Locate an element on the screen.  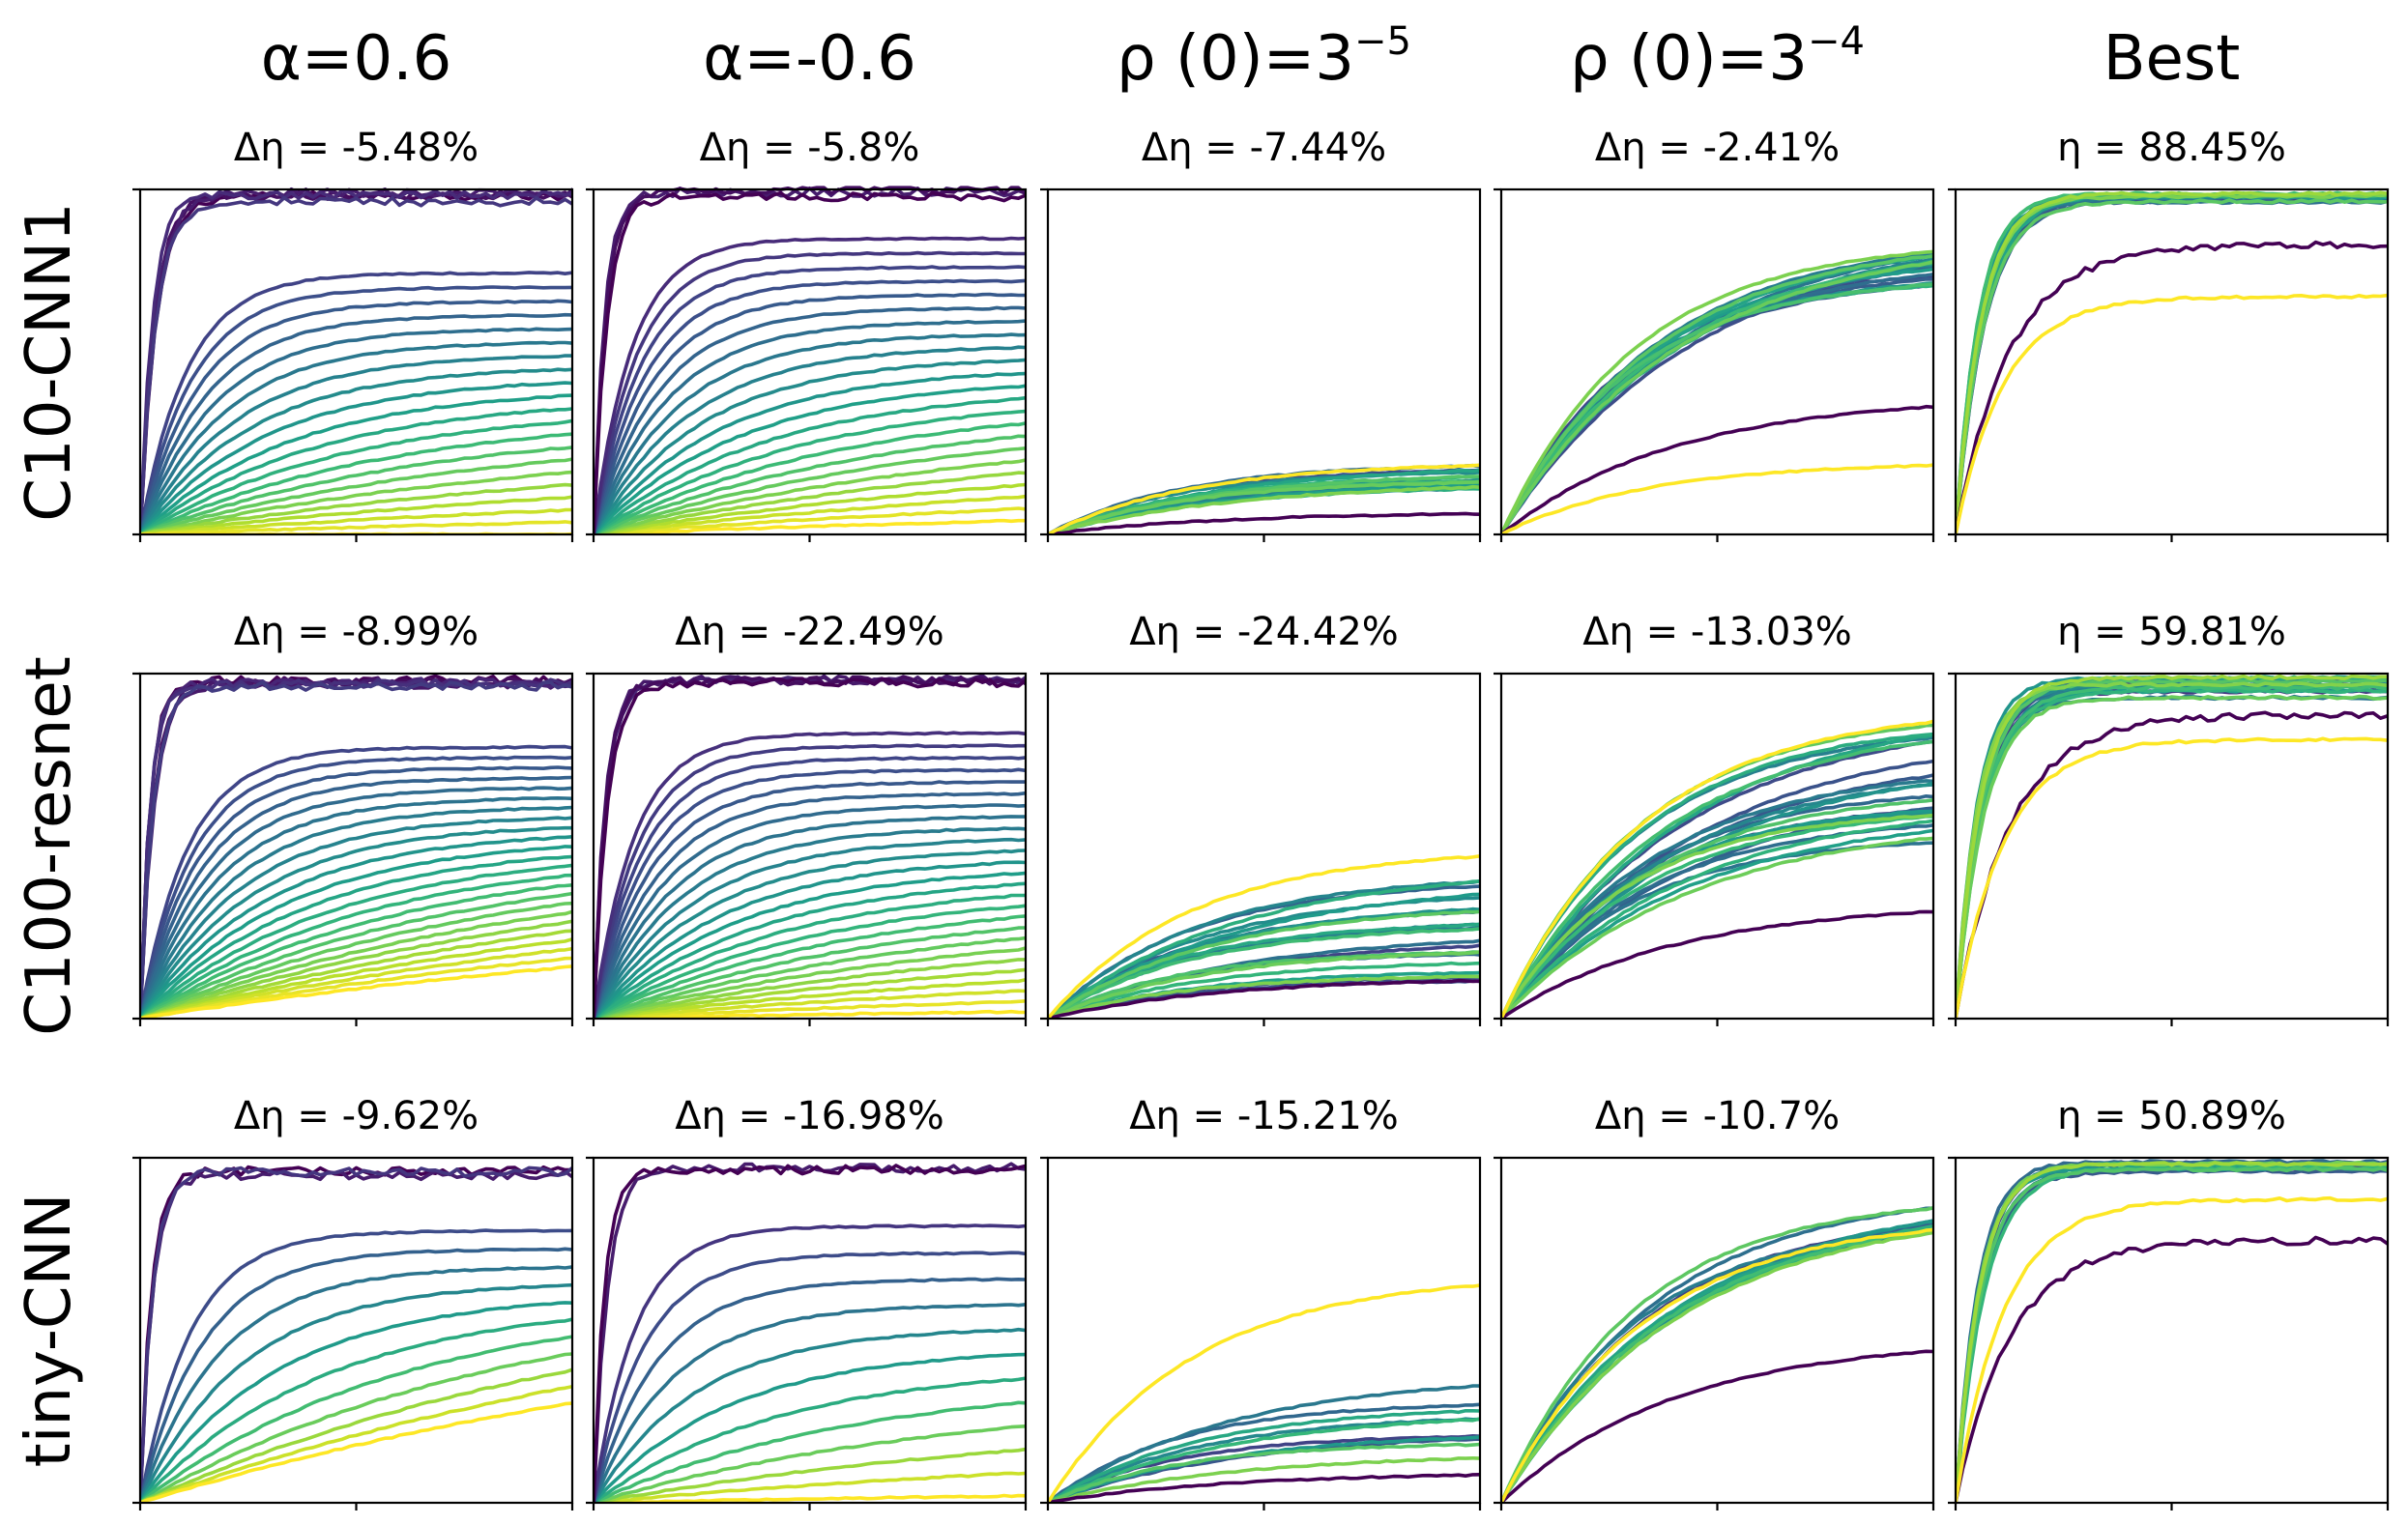
panel-r3-c4: Δη = -10.7% is located at coordinates (1714, 1302).